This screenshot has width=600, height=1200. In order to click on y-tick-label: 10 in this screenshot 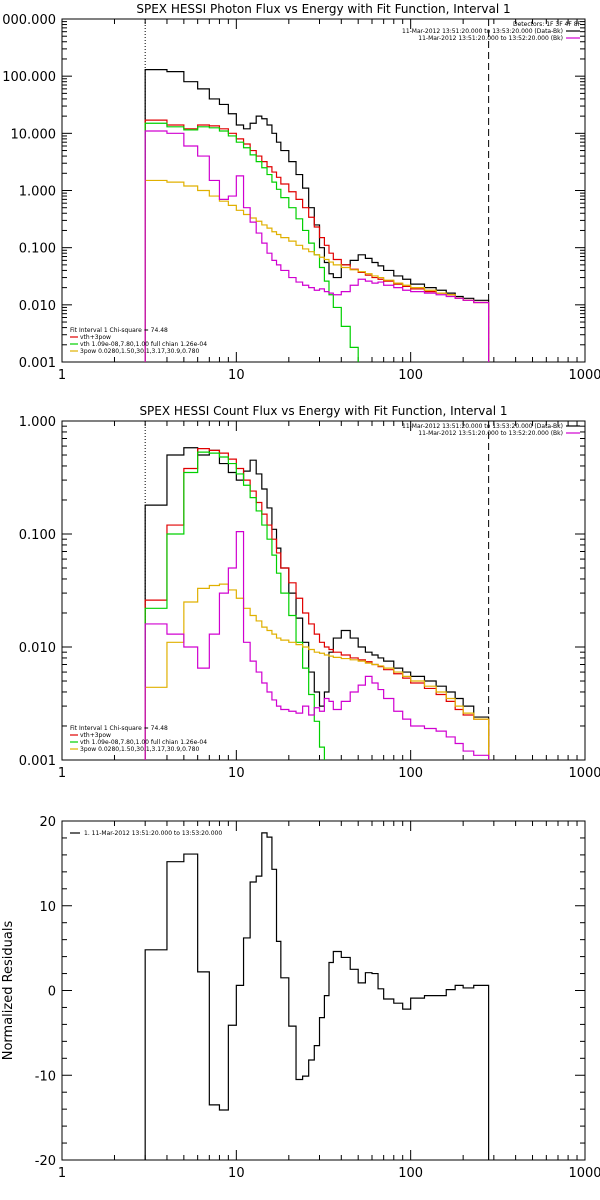, I will do `click(47, 907)`.